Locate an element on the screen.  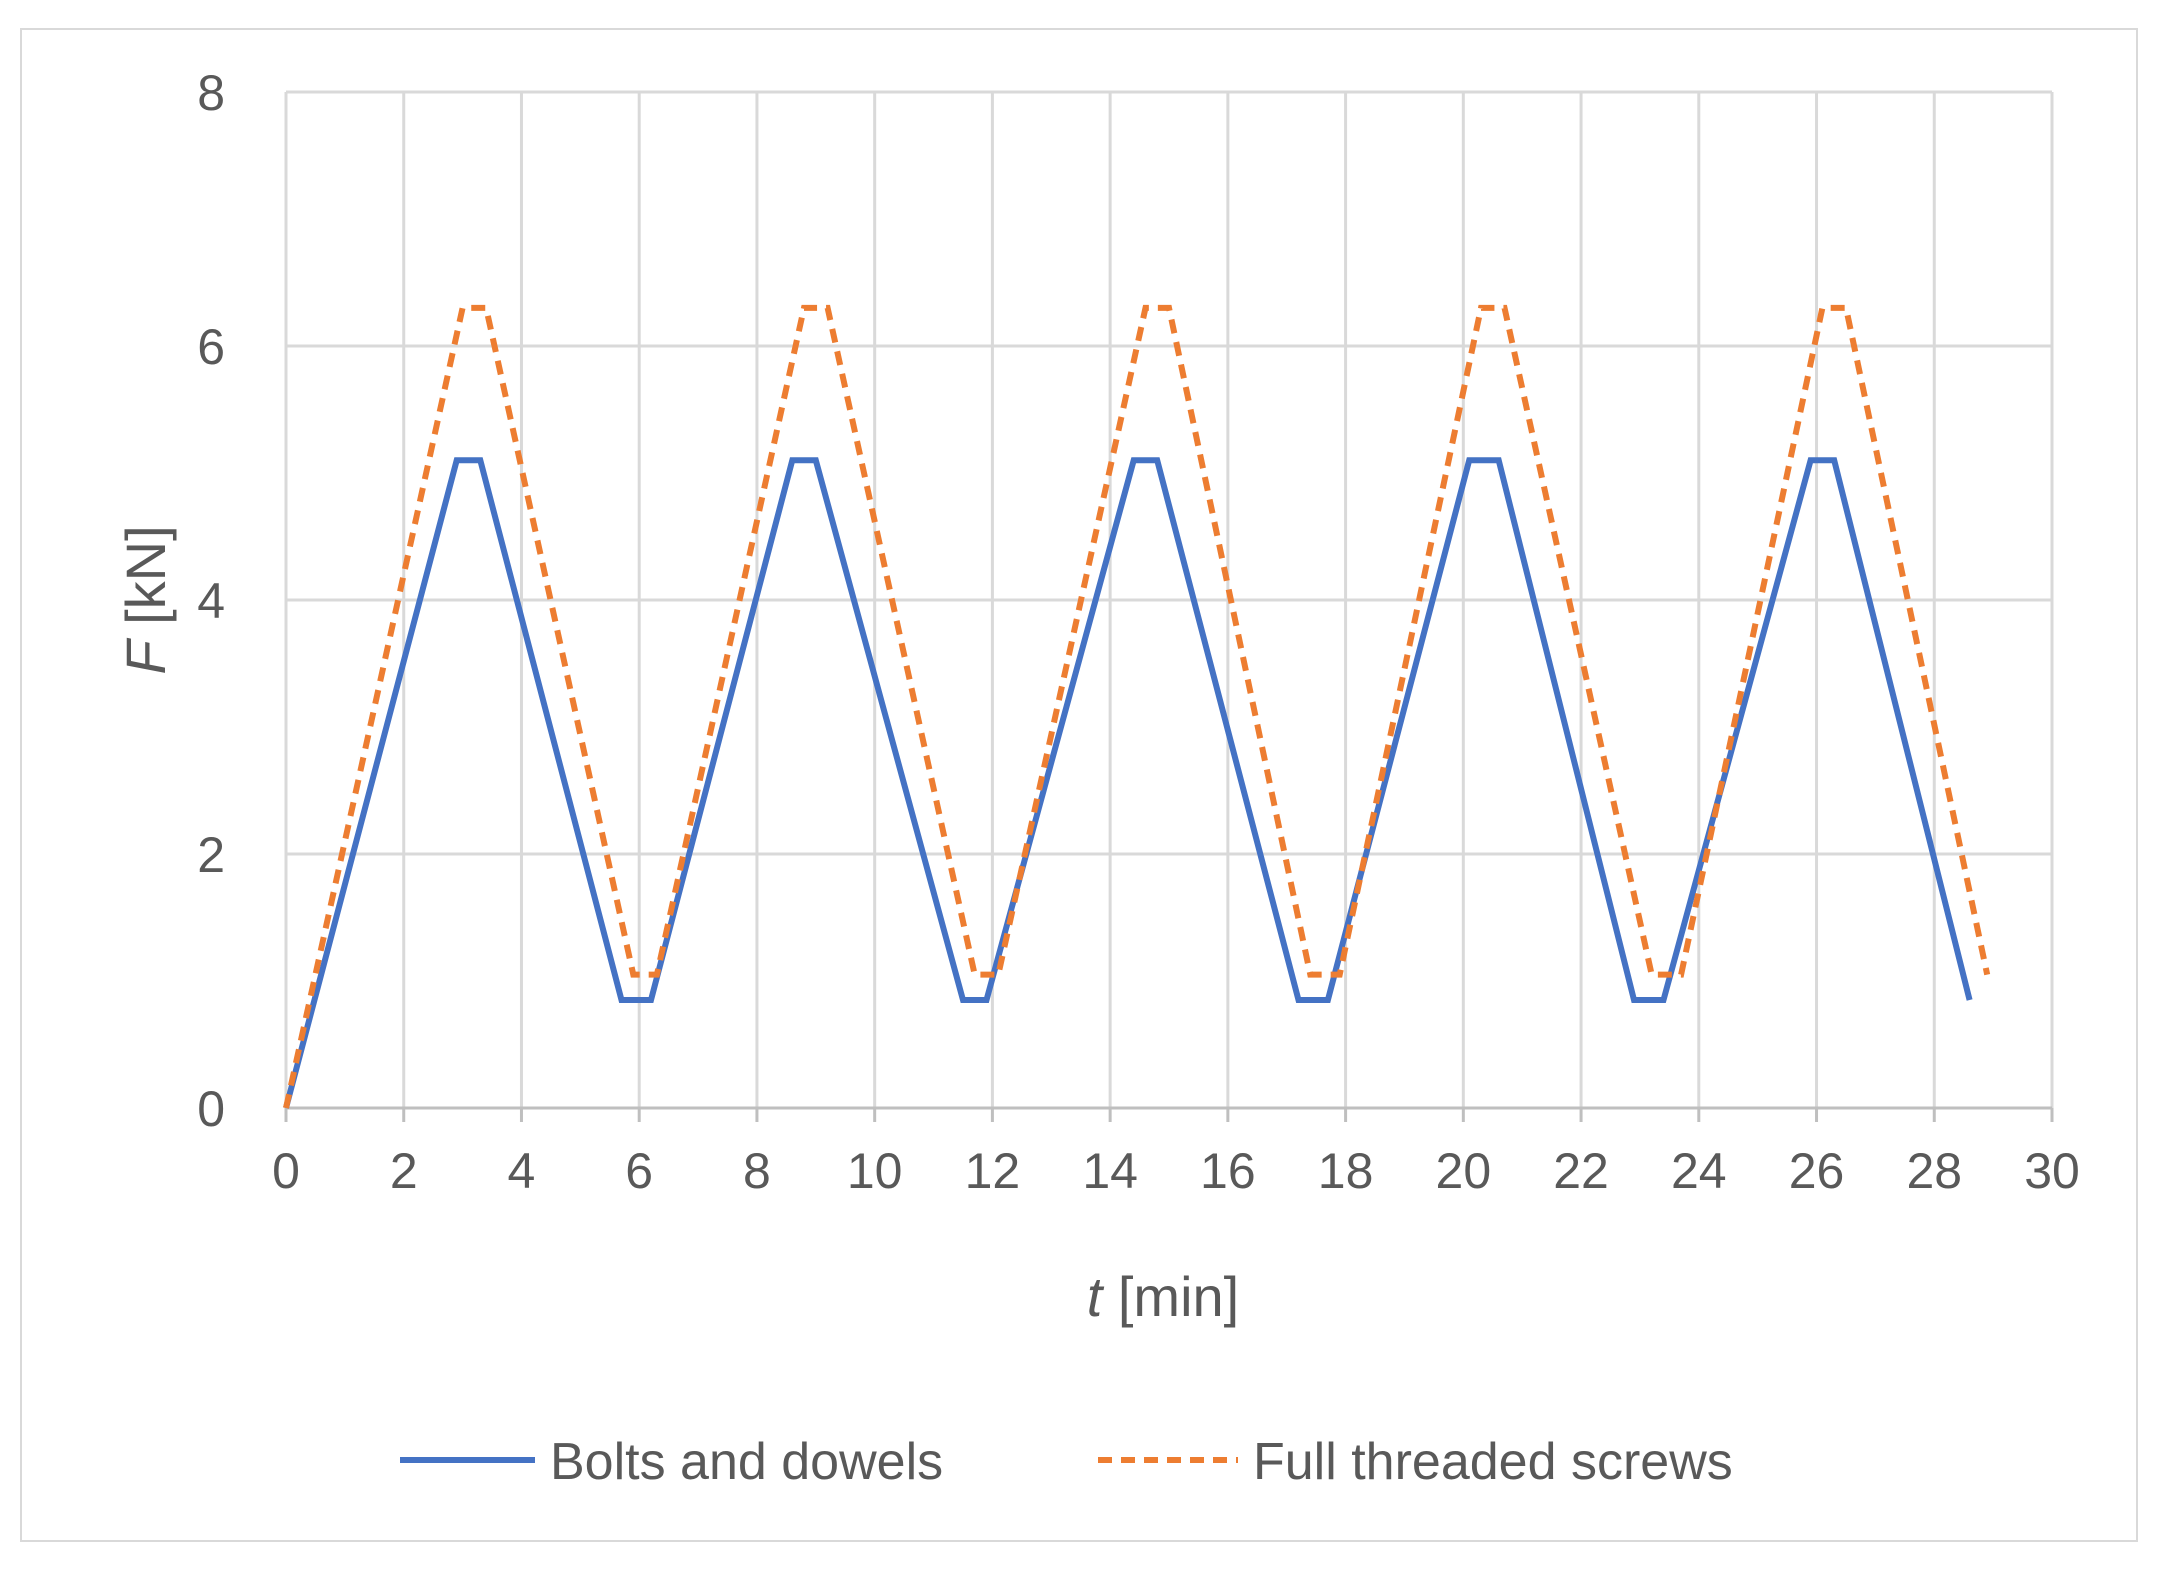
x-tick-label: 12 is located at coordinates (993, 1171).